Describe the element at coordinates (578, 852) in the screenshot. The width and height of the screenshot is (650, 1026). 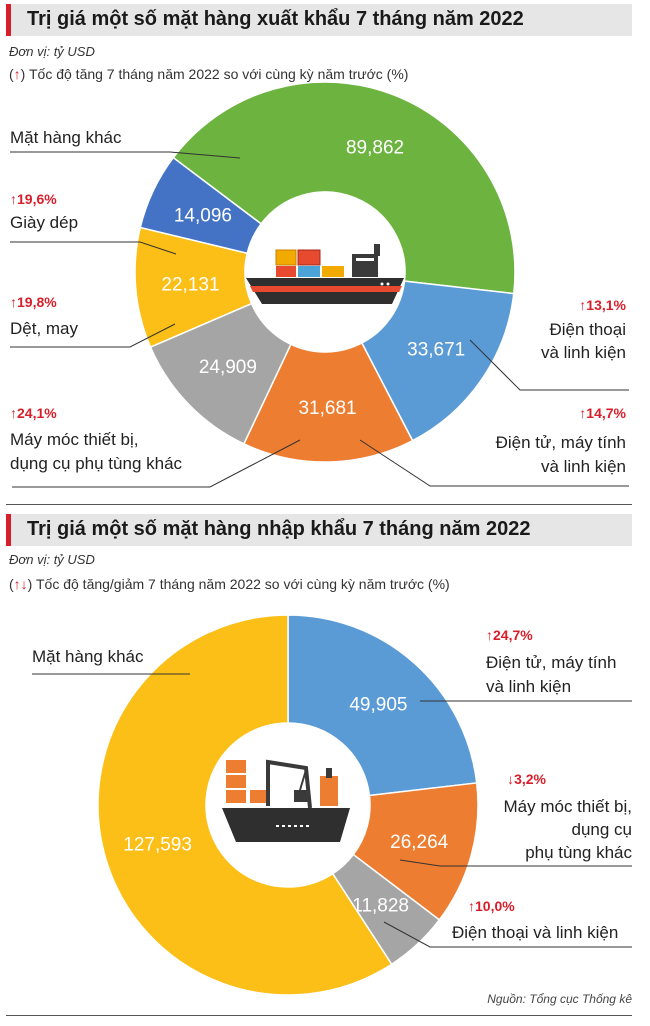
I see `import-label-may-3: phụ tùng khác` at that location.